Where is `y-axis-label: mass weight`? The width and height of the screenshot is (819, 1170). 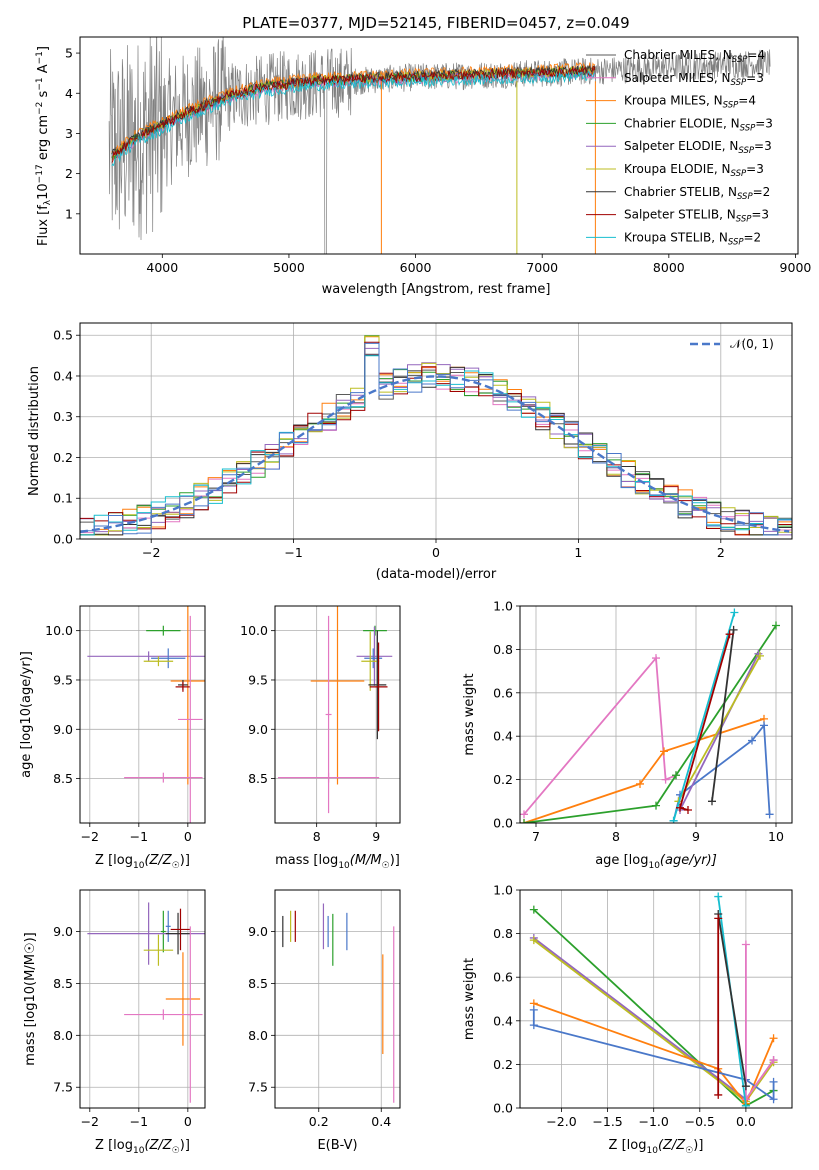
y-axis-label: mass weight is located at coordinates (469, 714).